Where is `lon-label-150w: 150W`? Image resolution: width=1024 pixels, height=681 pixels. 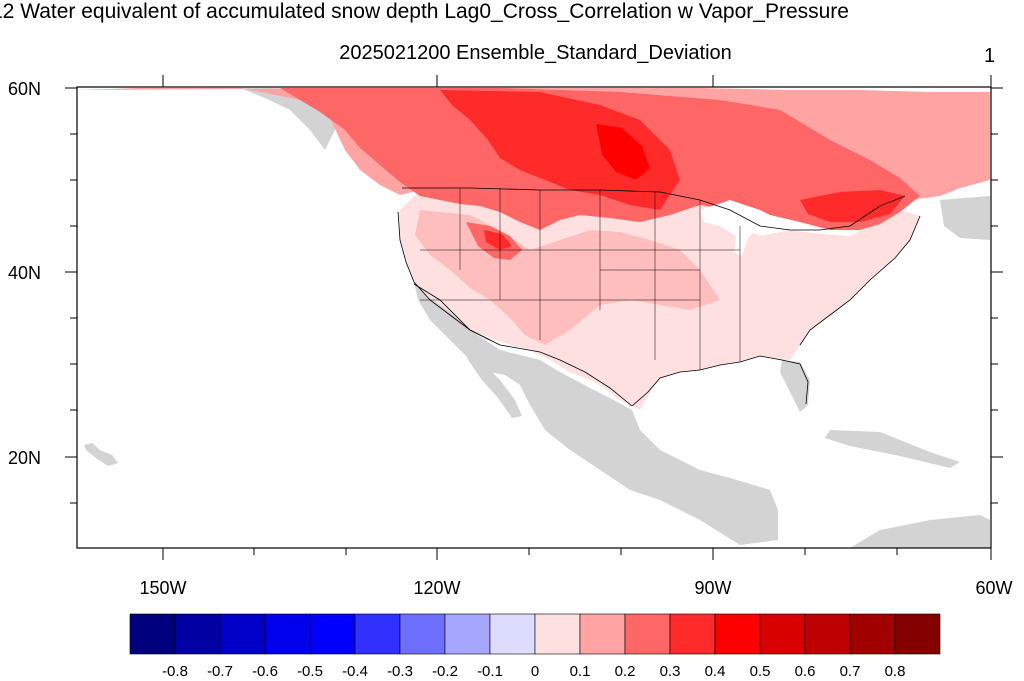 lon-label-150w: 150W is located at coordinates (162, 588).